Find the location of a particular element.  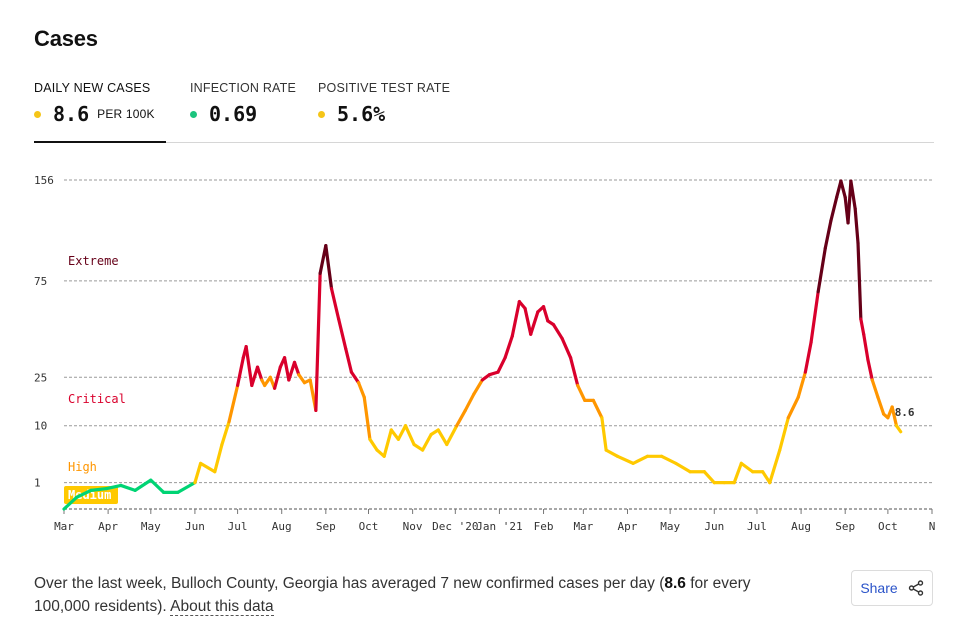

x-tick-label: Feb is located at coordinates (544, 526).